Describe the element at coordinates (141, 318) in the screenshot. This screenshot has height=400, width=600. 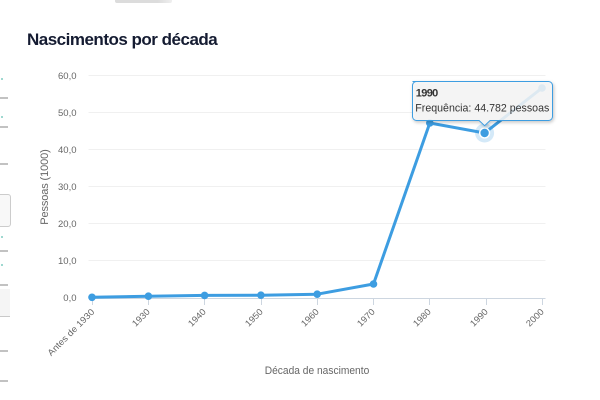
I see `svg-text: 1930` at that location.